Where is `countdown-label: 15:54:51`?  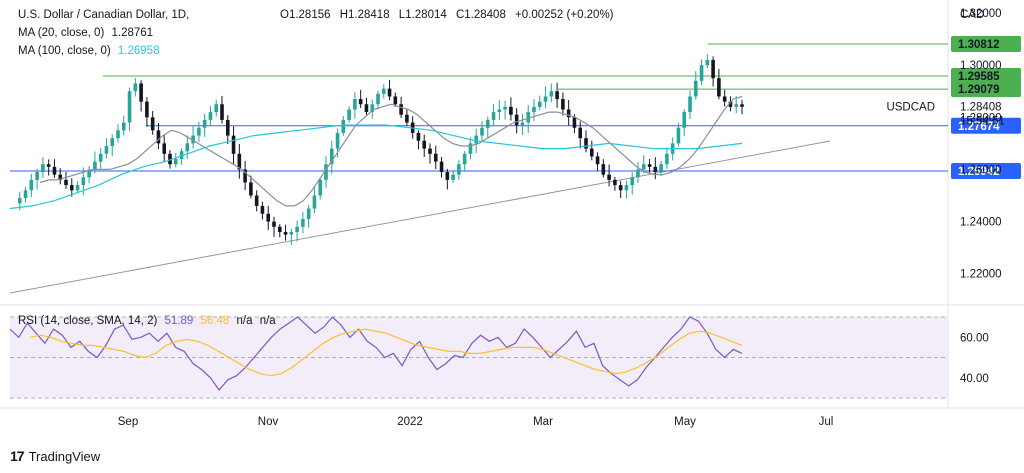 countdown-label: 15:54:51 is located at coordinates (982, 122).